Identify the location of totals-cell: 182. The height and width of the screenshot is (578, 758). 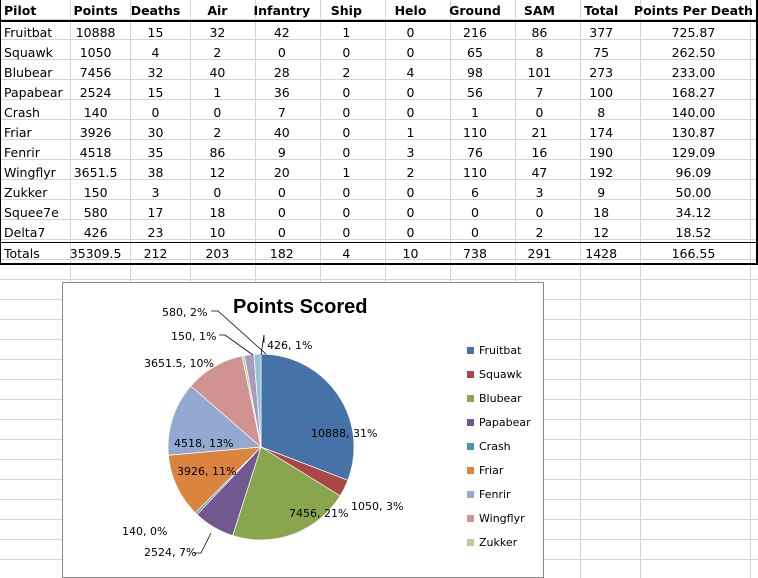
(282, 253).